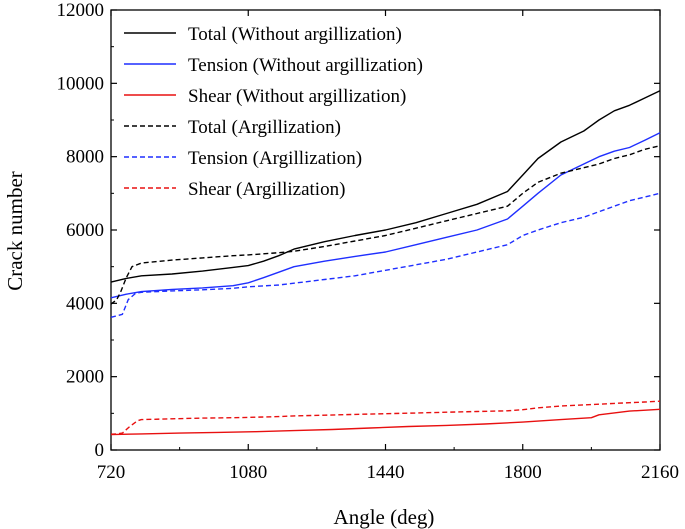  I want to click on y-tick-label: 2000, so click(85, 377).